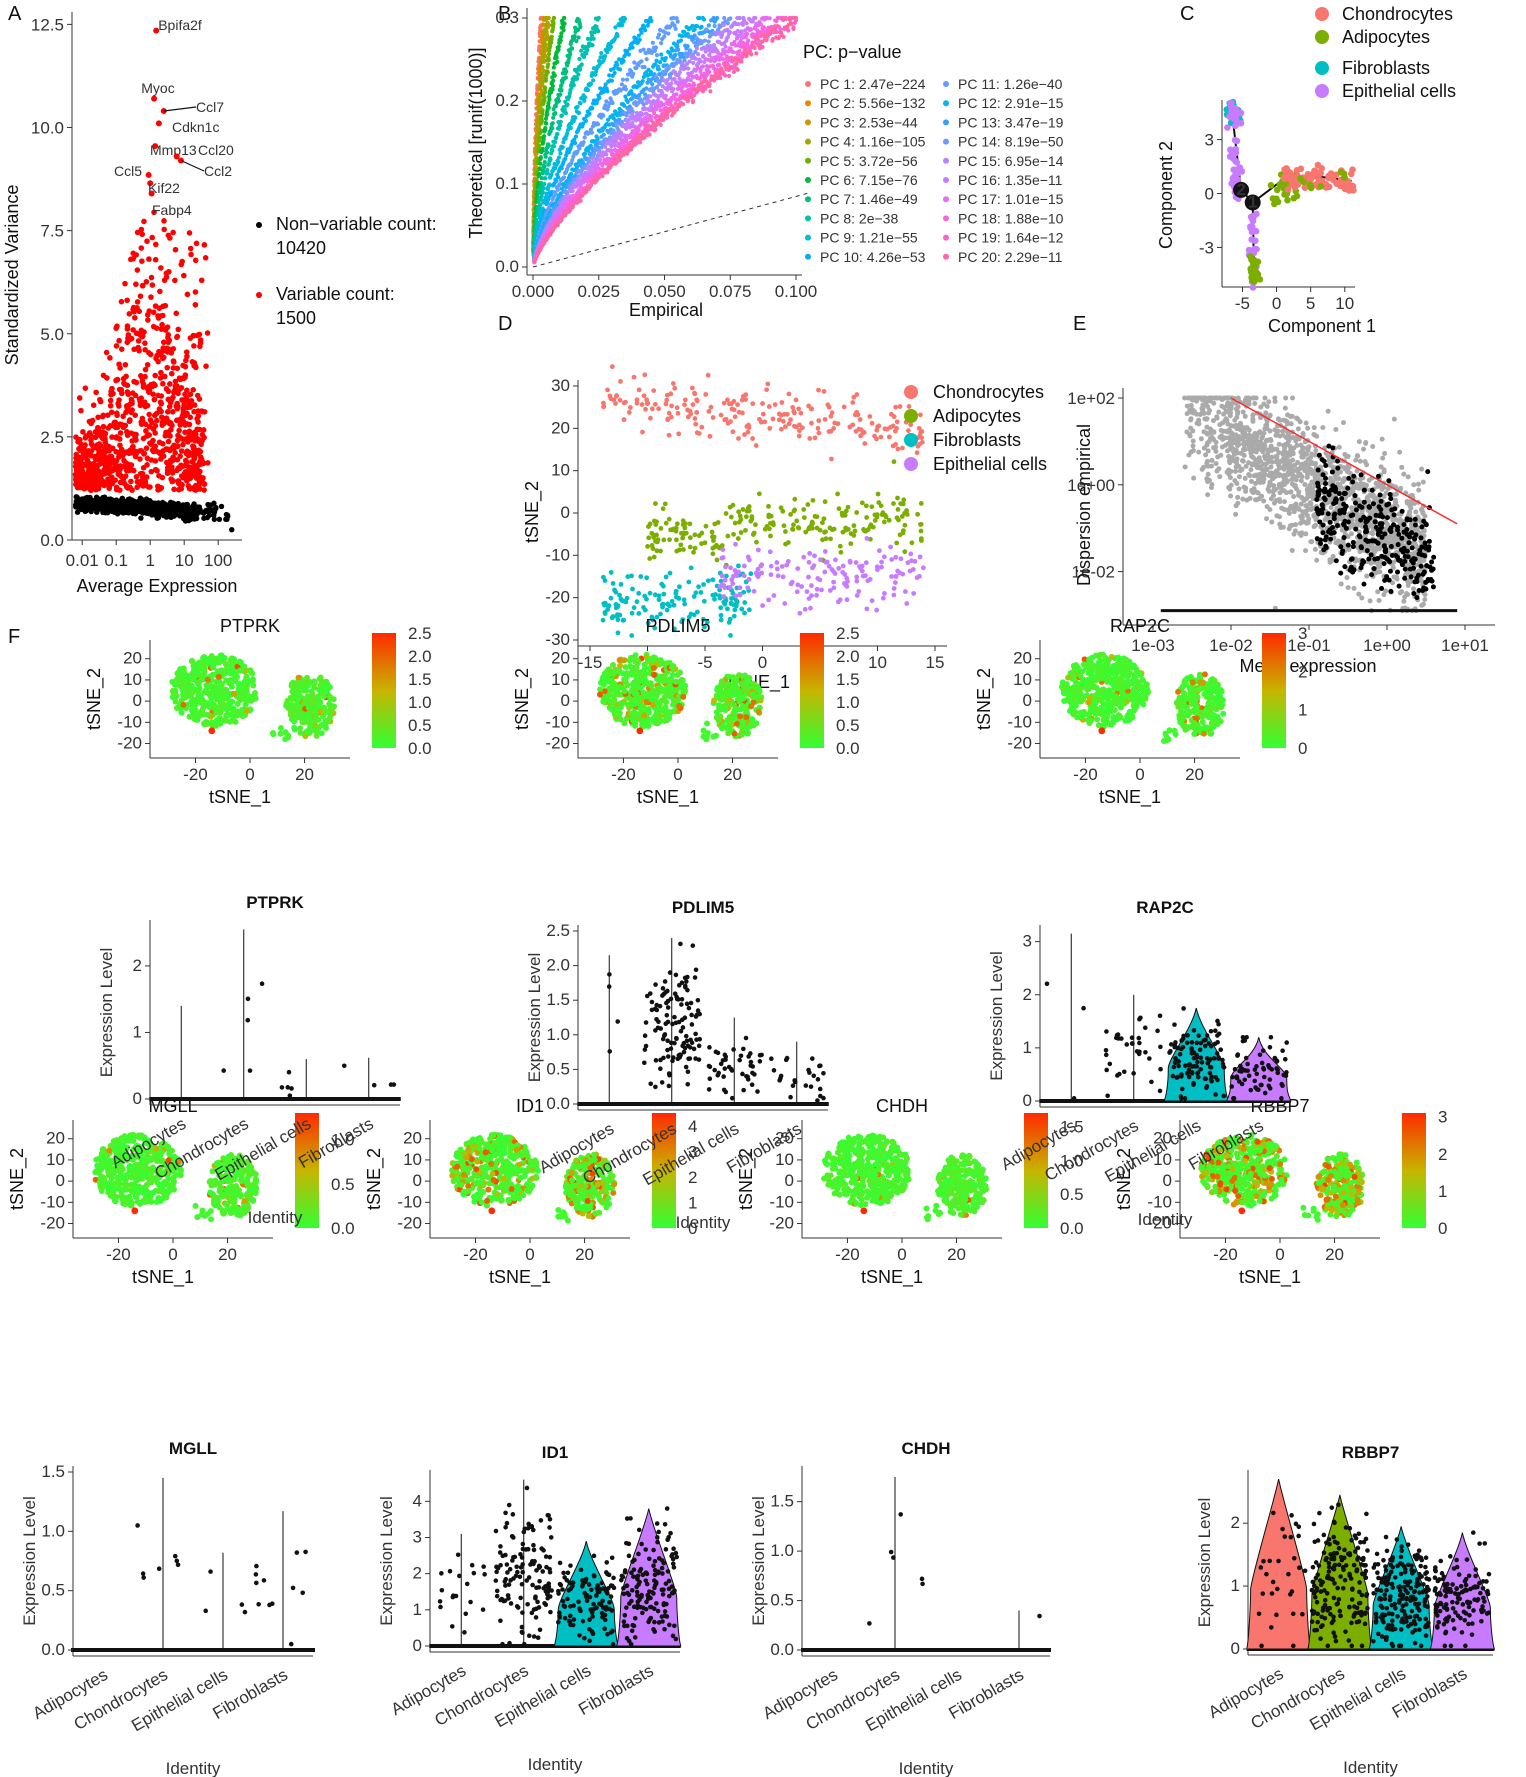 This screenshot has height=1777, width=1526. I want to click on panel-c-node-label: 2, so click(1240, 189).